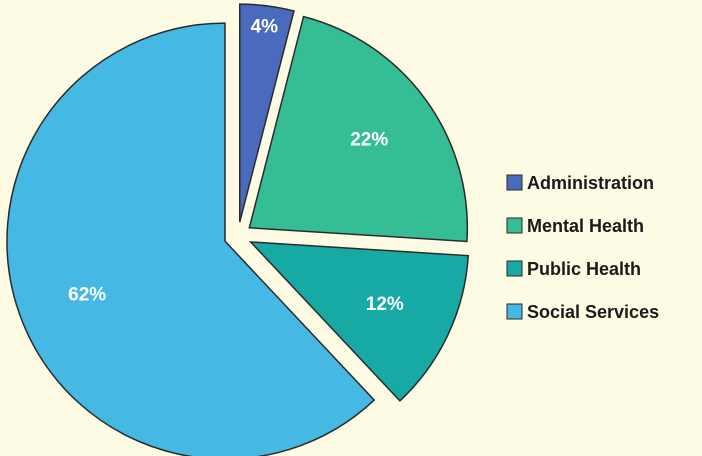  What do you see at coordinates (265, 26) in the screenshot?
I see `data-label: 4%` at bounding box center [265, 26].